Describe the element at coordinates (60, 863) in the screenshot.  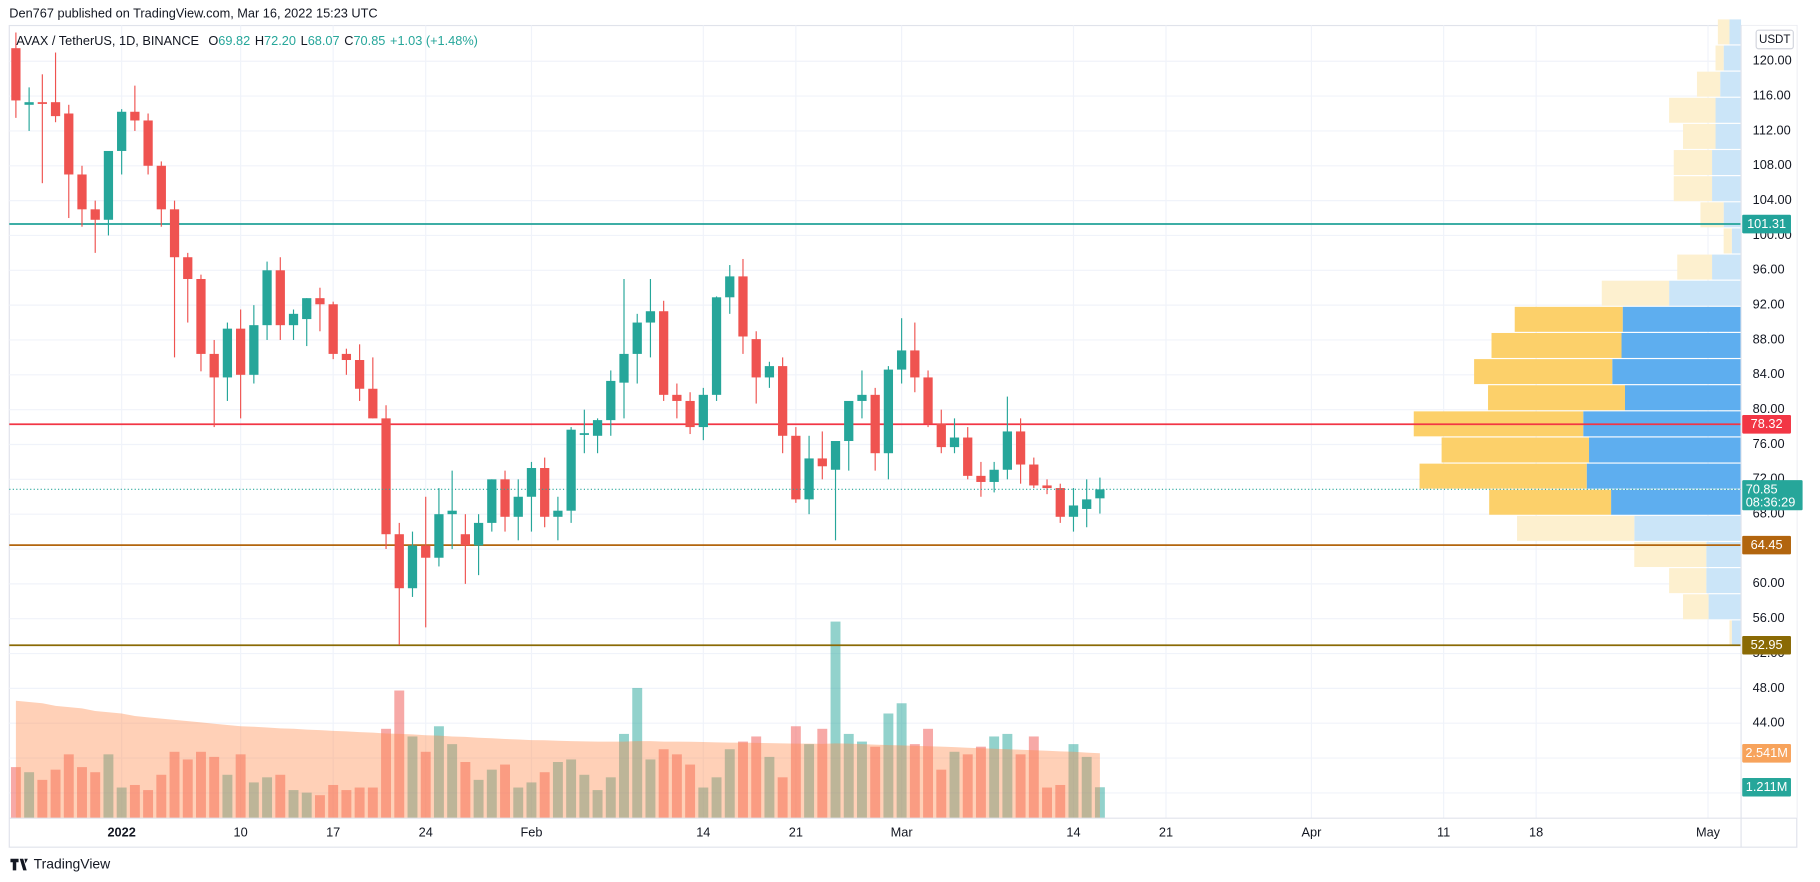
I see `footer-logo: TradingView` at that location.